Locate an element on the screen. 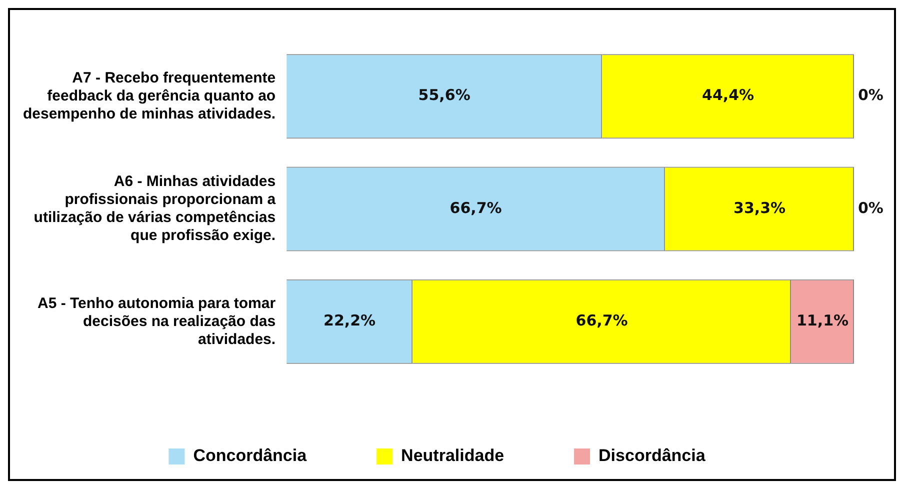 This screenshot has height=489, width=904. data-label: 33,3% is located at coordinates (760, 207).